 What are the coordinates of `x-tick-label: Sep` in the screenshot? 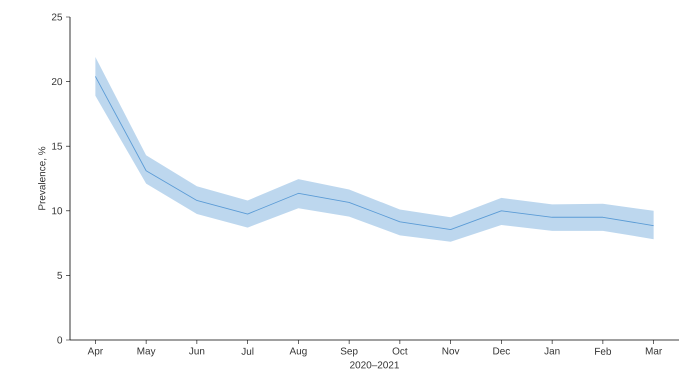 It's located at (349, 352).